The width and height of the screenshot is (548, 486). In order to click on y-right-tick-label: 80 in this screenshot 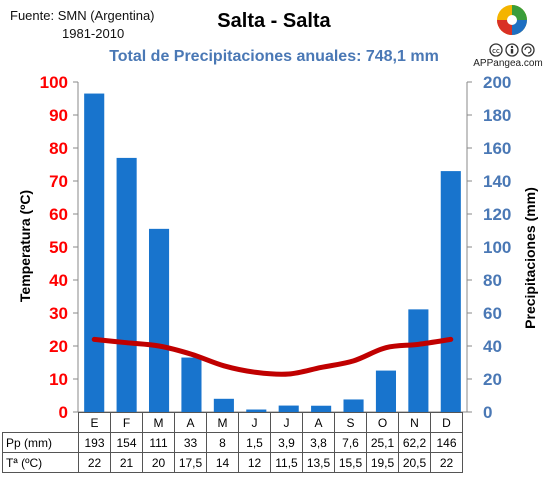, I will do `click(492, 280)`.